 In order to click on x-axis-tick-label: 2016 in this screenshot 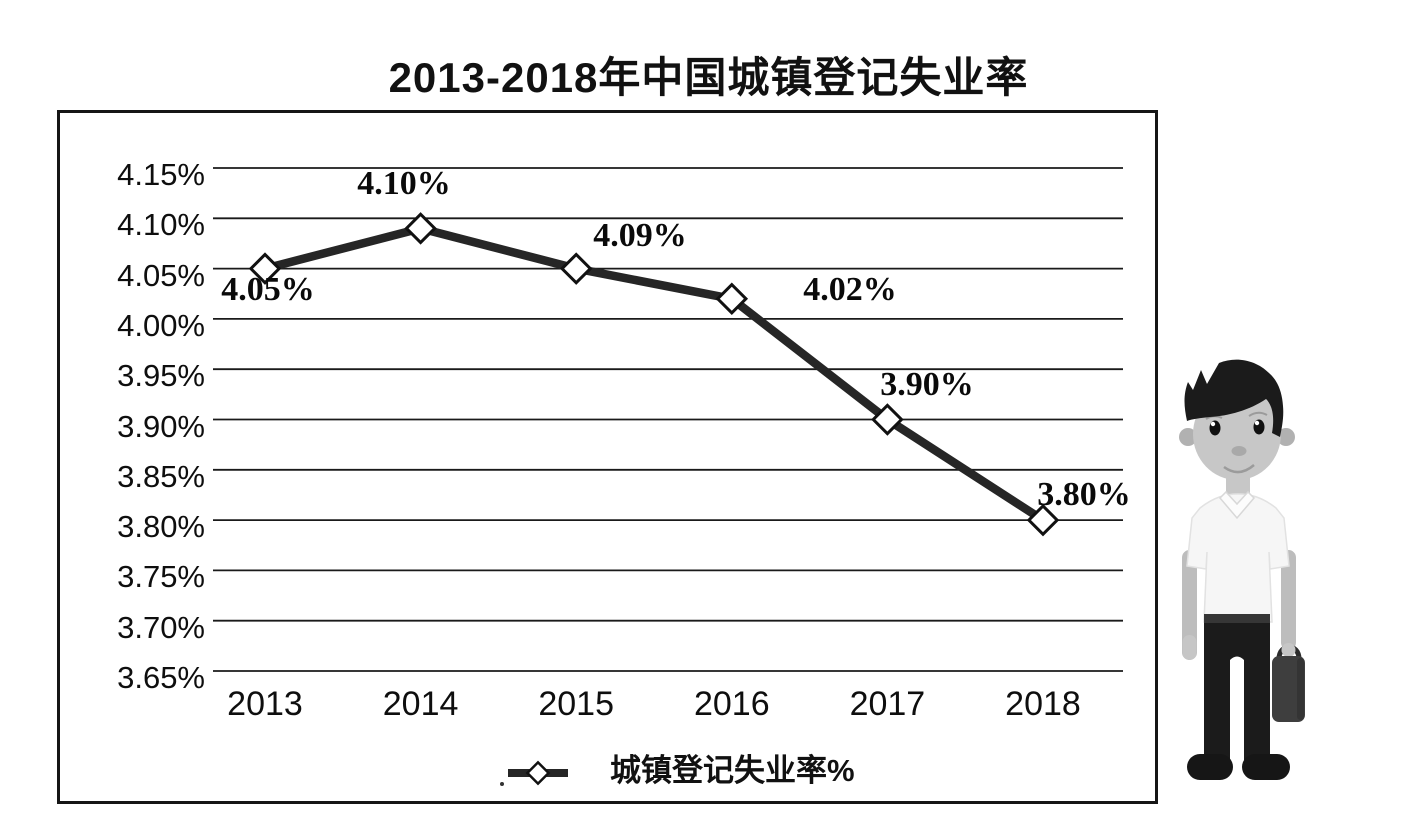, I will do `click(731, 704)`.